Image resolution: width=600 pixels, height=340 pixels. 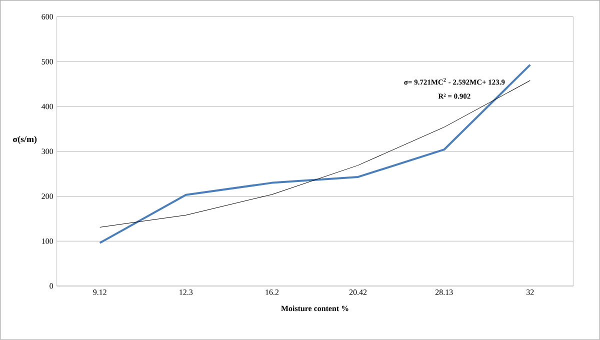 What do you see at coordinates (25, 140) in the screenshot?
I see `y-axis-title: σ(s/m)` at bounding box center [25, 140].